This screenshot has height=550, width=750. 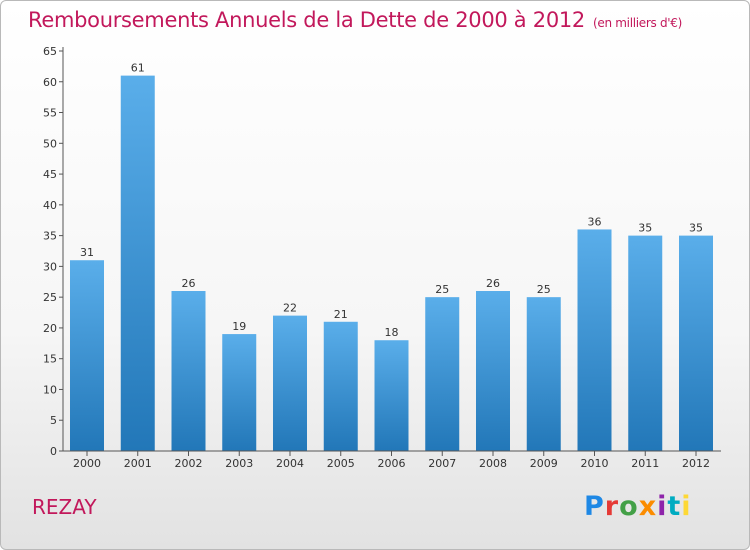 I want to click on x-tick-label: 2008, so click(x=493, y=463).